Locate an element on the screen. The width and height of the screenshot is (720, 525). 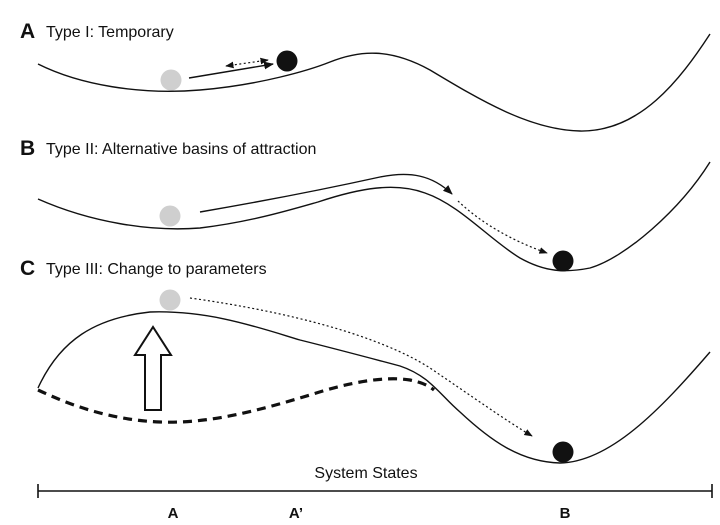
panel-a-black-ball is located at coordinates (287, 61).